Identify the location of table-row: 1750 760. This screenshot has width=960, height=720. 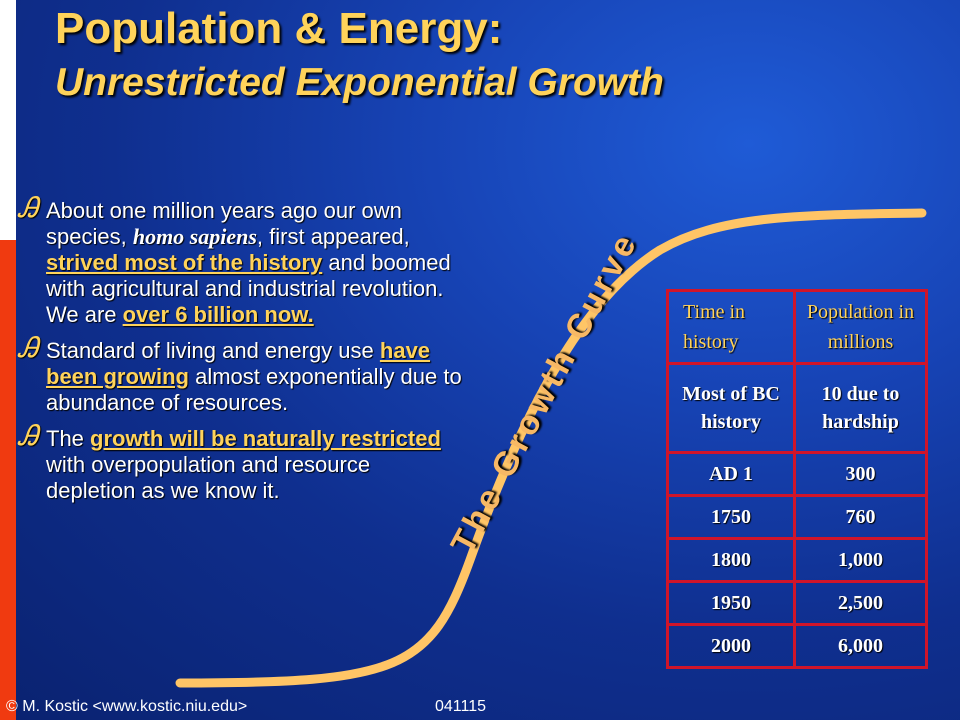
(797, 517).